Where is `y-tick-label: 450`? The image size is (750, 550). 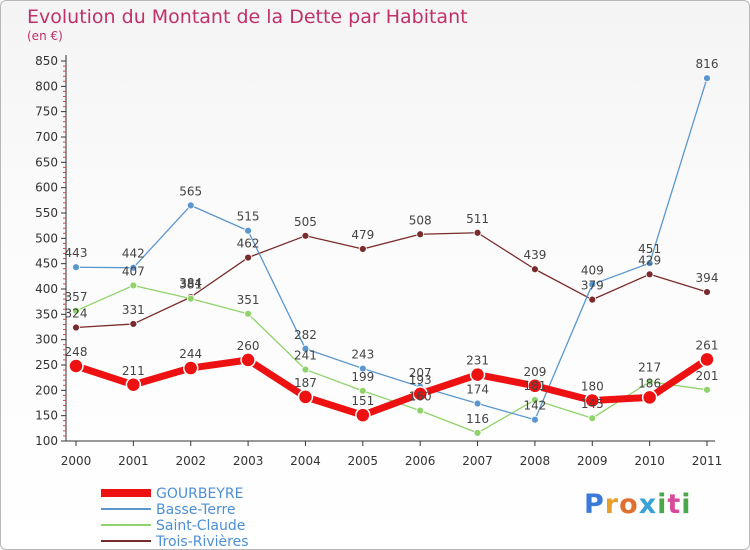
y-tick-label: 450 is located at coordinates (46, 264).